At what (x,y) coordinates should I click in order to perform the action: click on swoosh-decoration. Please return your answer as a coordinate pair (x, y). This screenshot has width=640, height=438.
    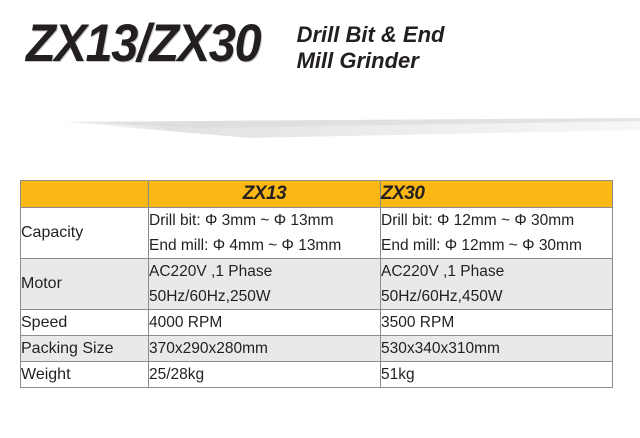
    Looking at the image, I should click on (352, 128).